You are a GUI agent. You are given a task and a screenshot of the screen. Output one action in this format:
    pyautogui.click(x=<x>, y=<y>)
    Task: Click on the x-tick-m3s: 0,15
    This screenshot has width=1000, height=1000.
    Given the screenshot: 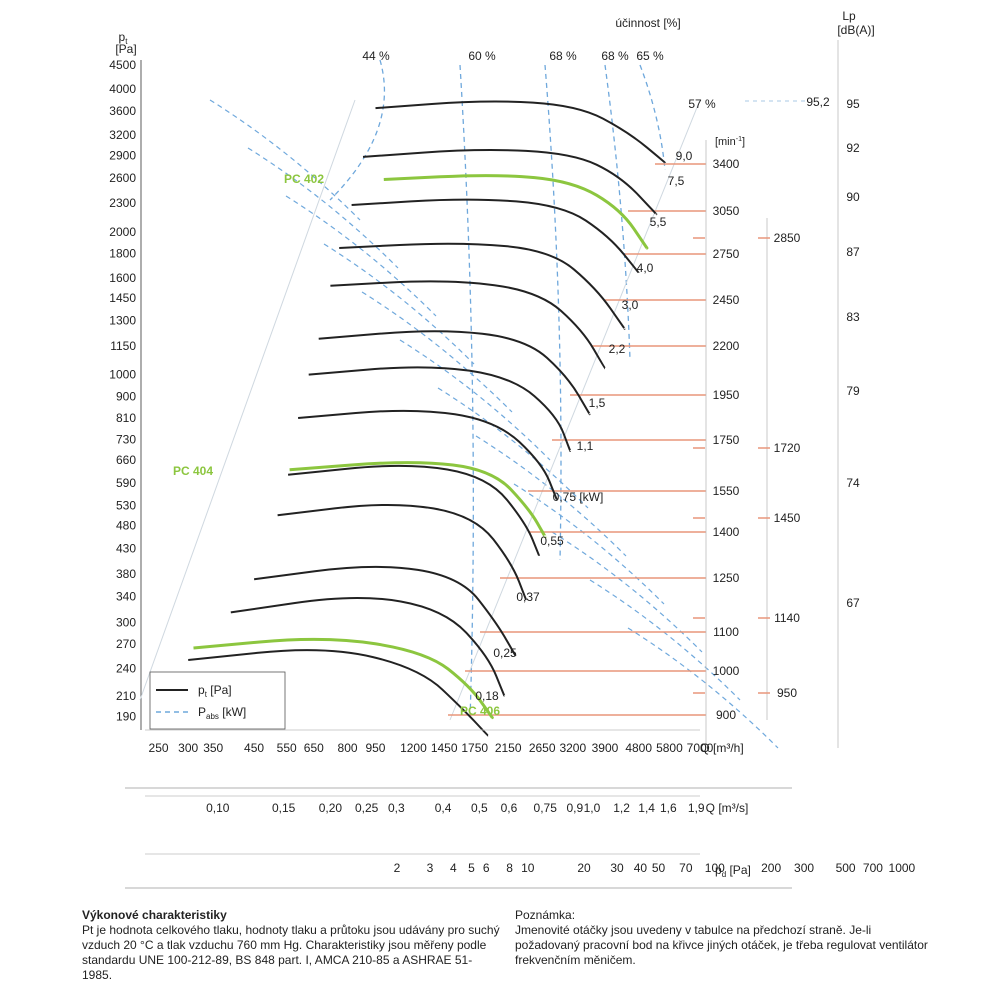 What is the action you would take?
    pyautogui.click(x=284, y=808)
    